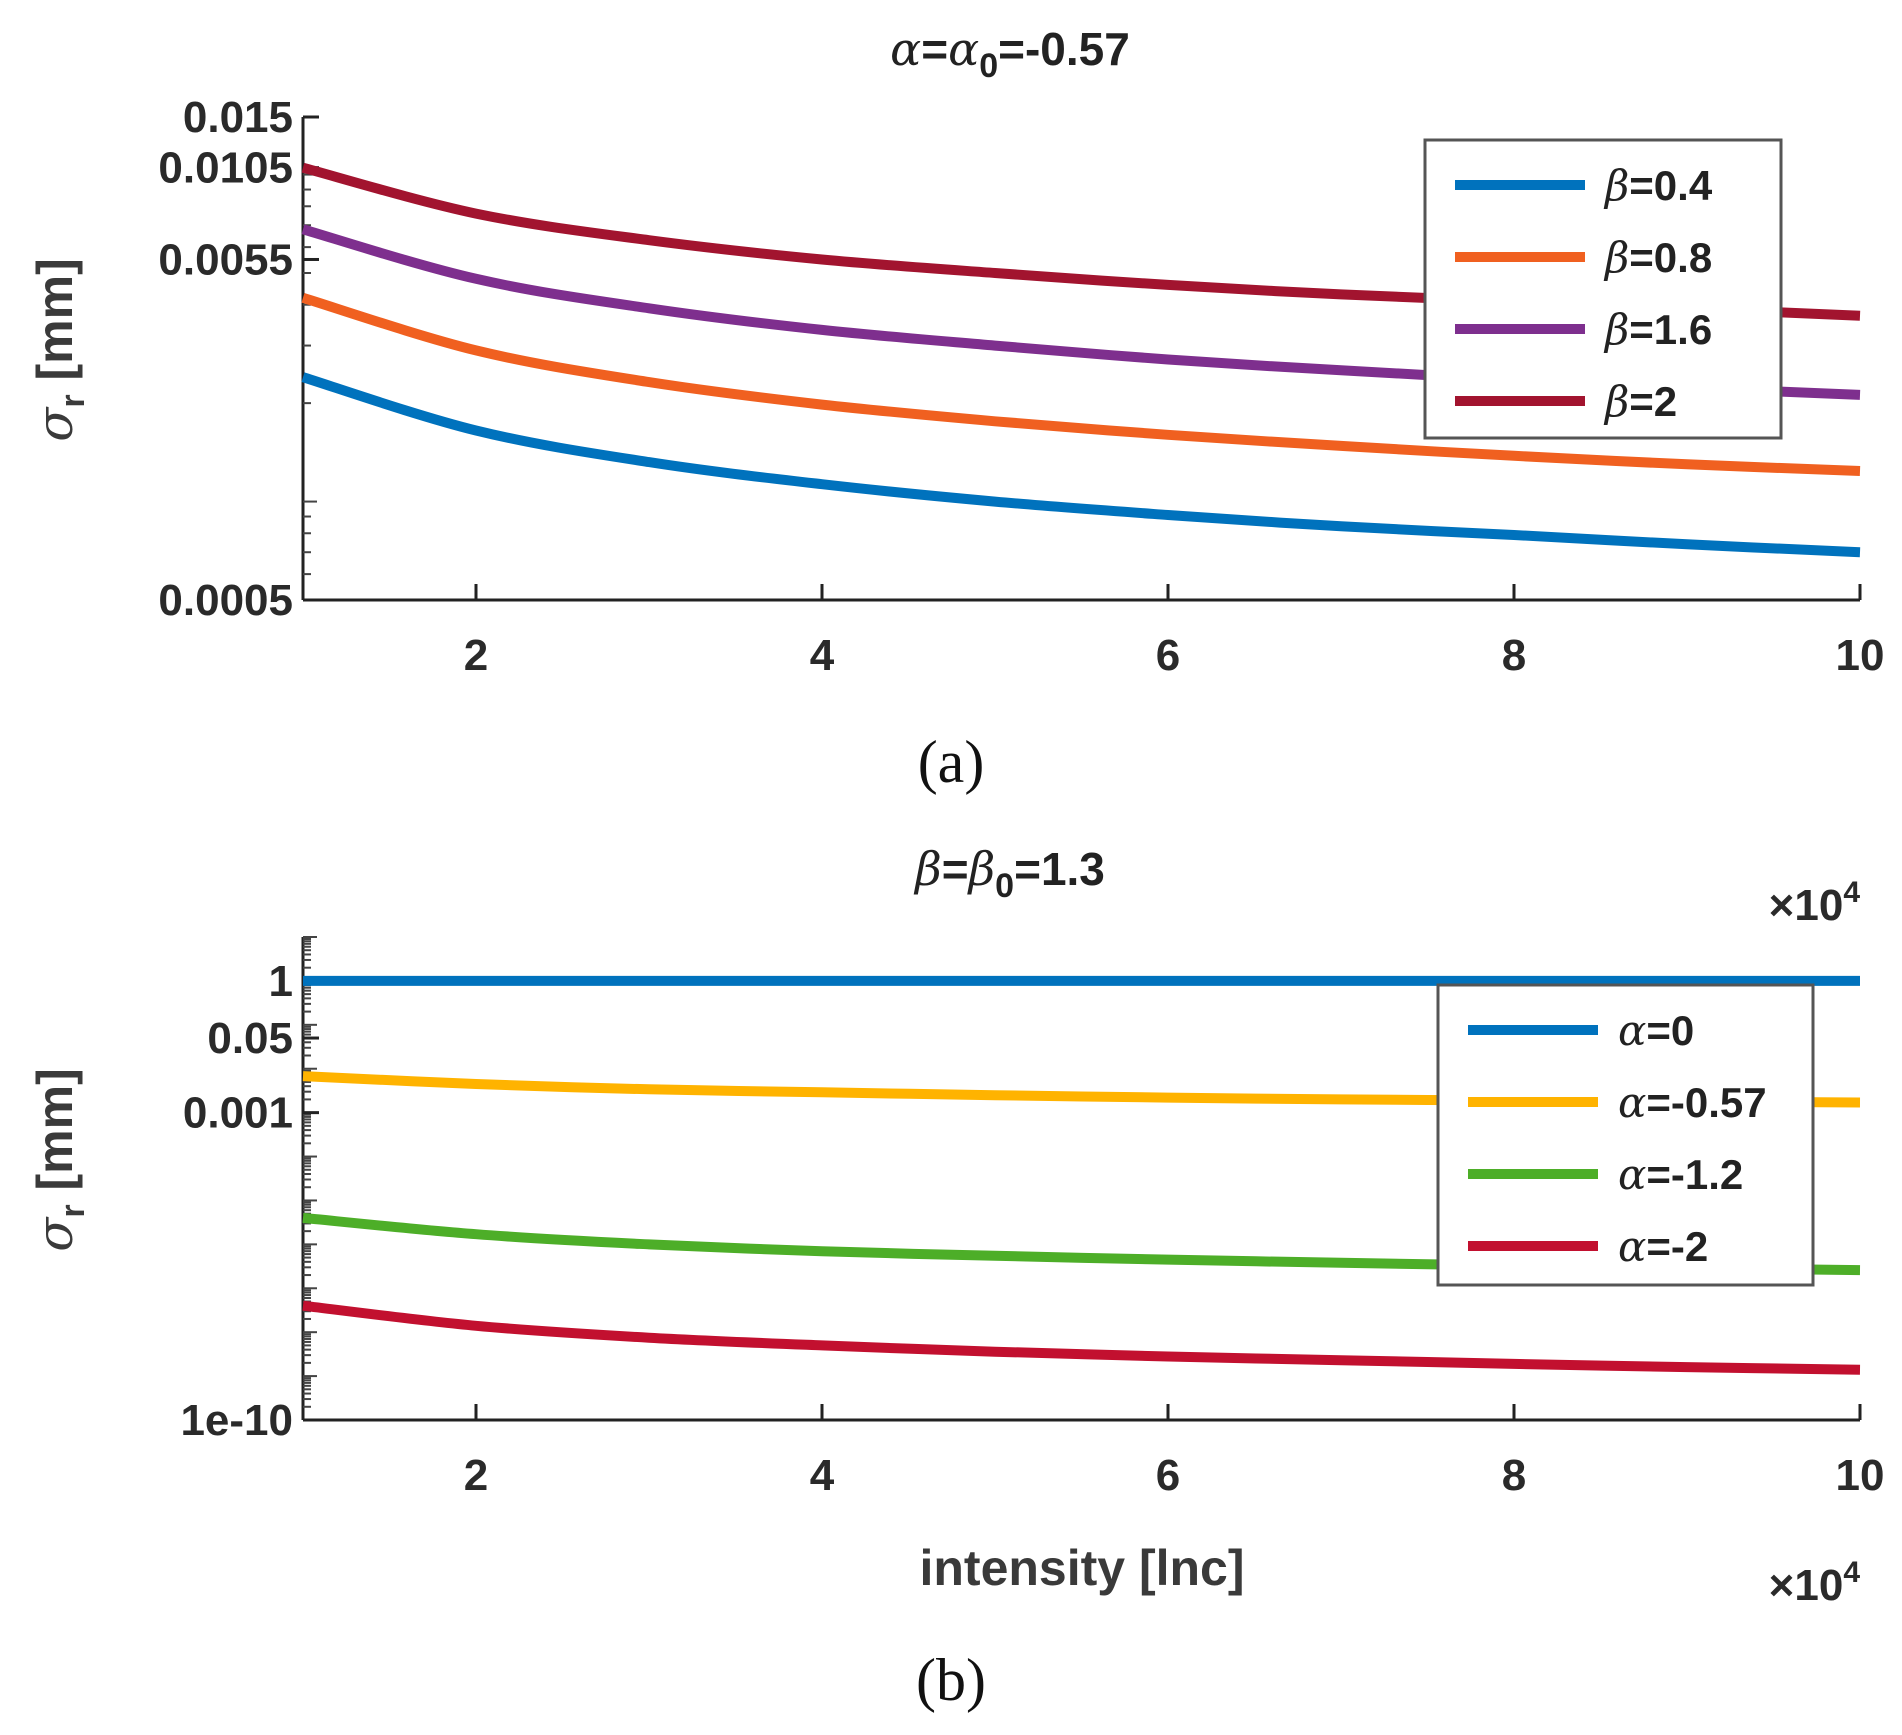 This screenshot has width=1902, height=1735. Describe the element at coordinates (250, 1038) in the screenshot. I see `panel-b-y-tick-label: 0.05` at that location.